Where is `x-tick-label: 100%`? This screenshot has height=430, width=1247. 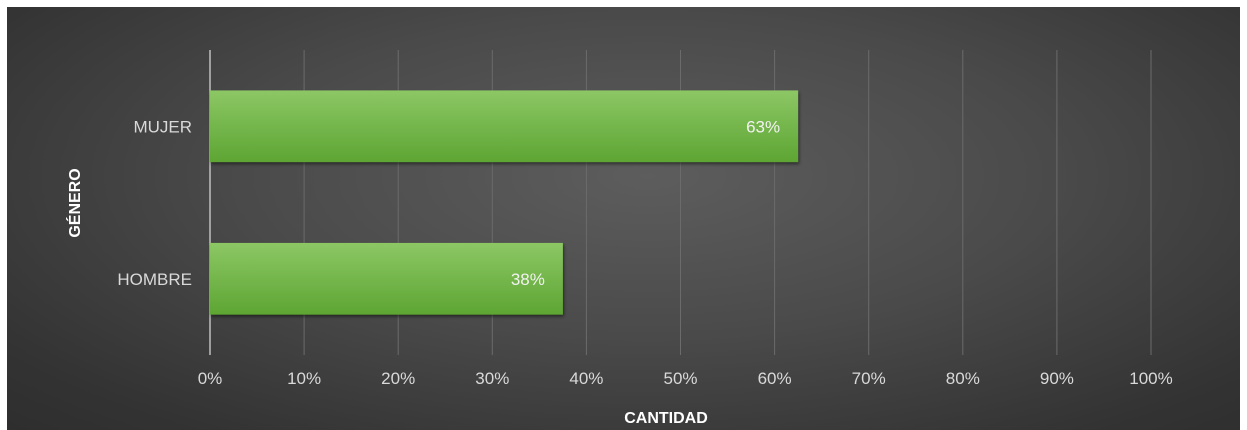
x-tick-label: 100% is located at coordinates (1150, 378).